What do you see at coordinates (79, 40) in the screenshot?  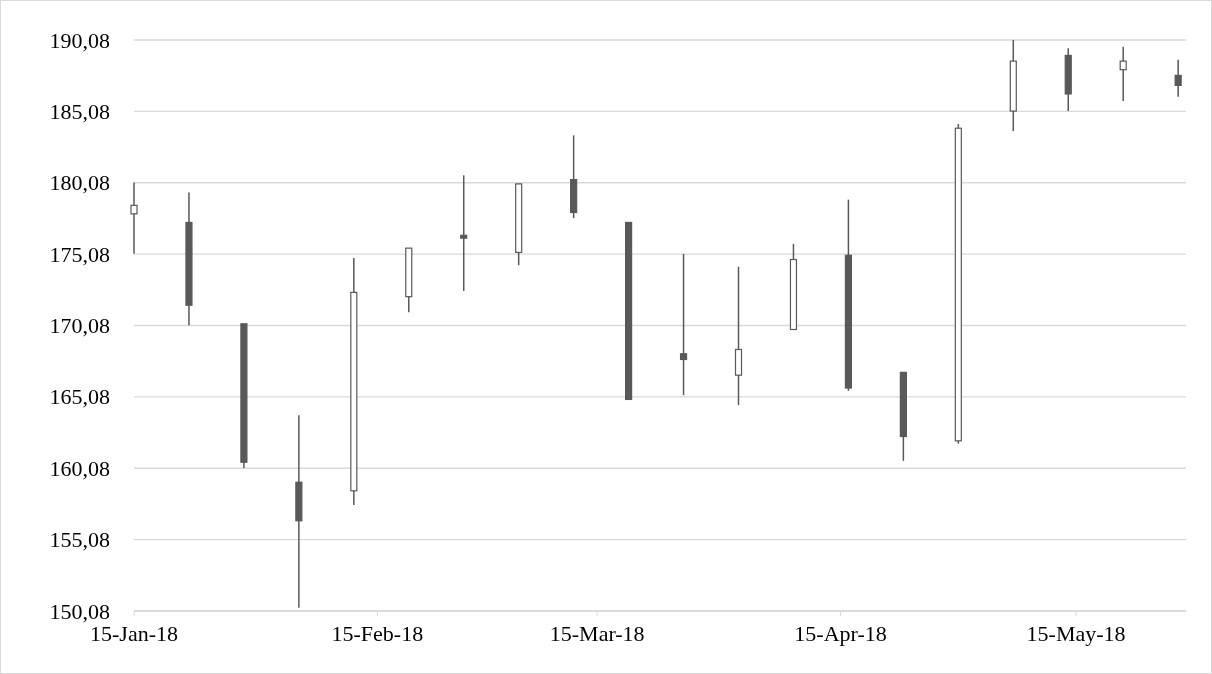 I see `y-tick-label: 190,08` at bounding box center [79, 40].